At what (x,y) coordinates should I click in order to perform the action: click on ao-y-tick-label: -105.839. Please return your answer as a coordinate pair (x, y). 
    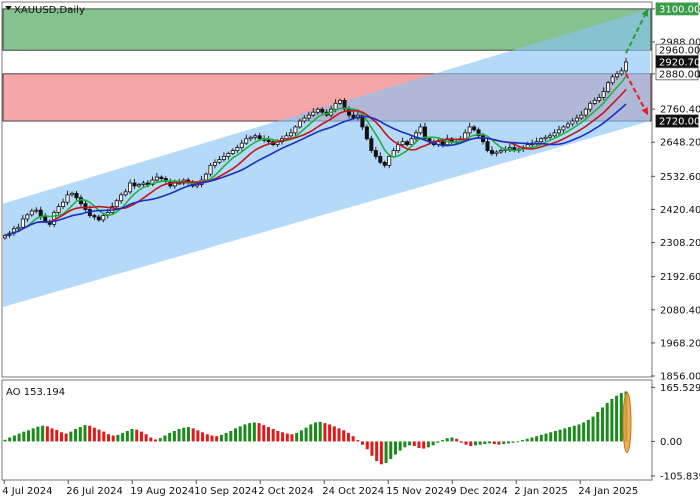
    Looking at the image, I should click on (680, 477).